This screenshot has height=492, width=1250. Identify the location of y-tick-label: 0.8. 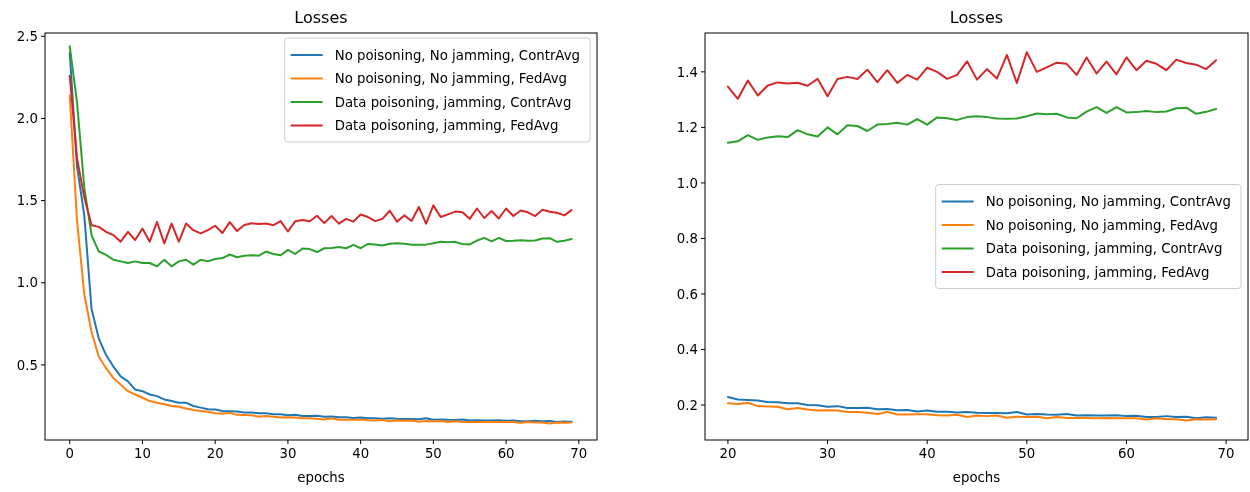
(687, 239).